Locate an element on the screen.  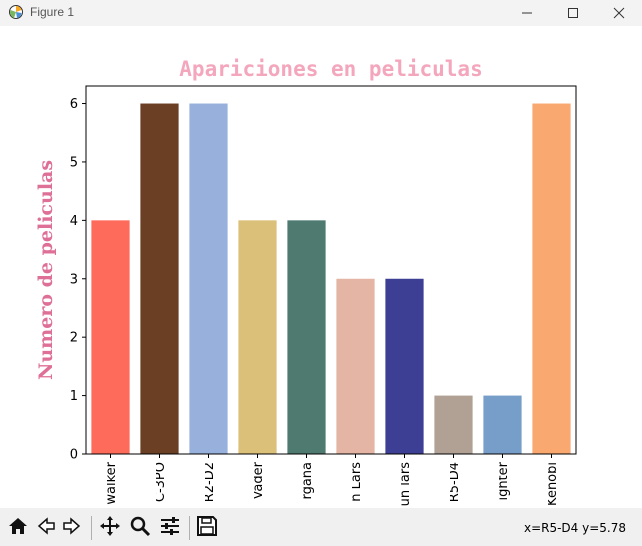
bar-rgana is located at coordinates (306, 337).